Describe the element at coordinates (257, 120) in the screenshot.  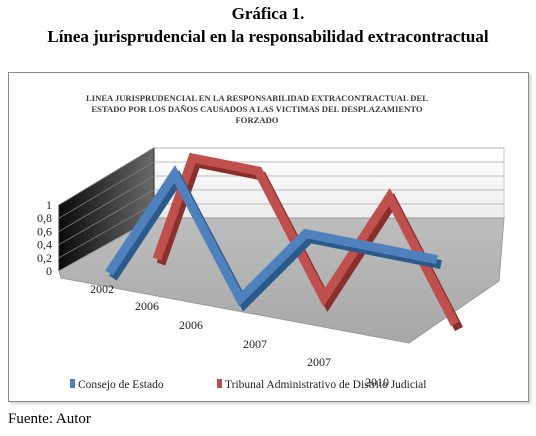
I see `chart-title-line: FORZADO` at that location.